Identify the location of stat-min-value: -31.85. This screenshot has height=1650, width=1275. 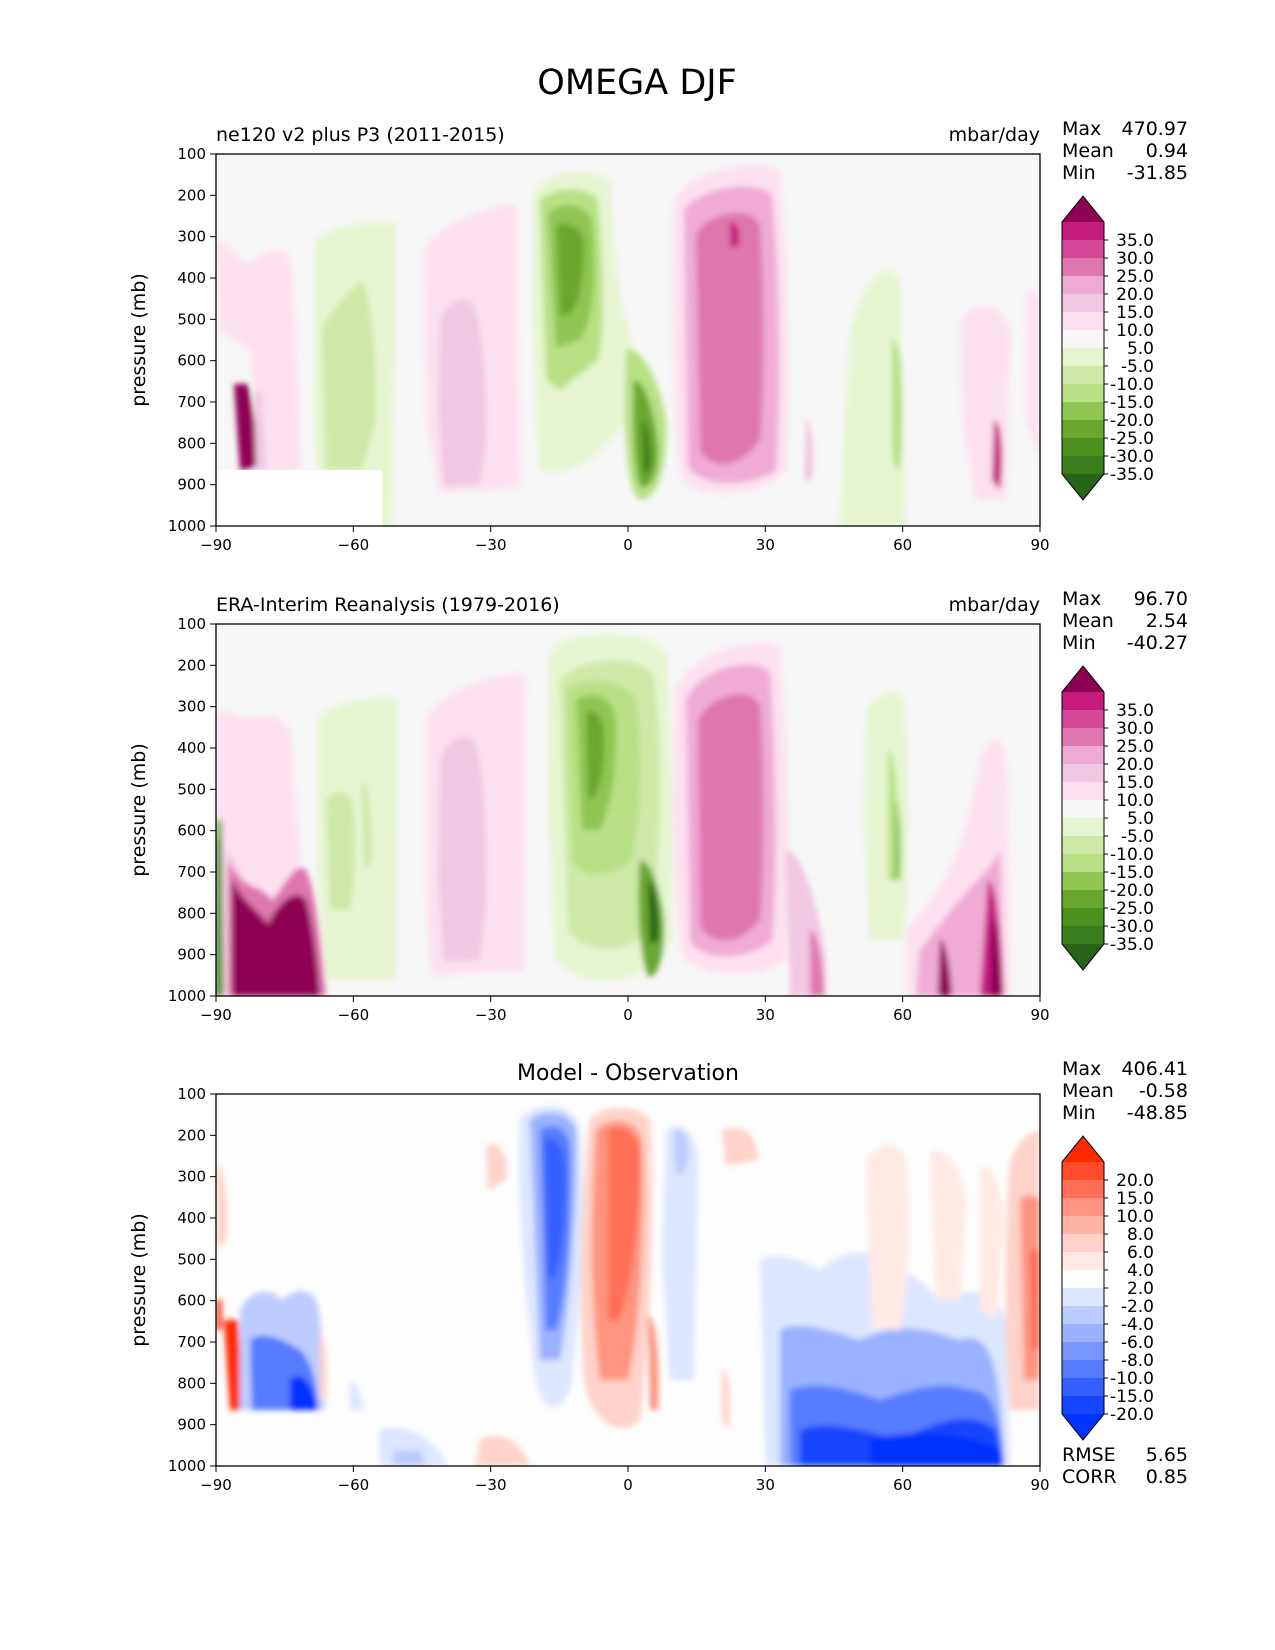
(1157, 173).